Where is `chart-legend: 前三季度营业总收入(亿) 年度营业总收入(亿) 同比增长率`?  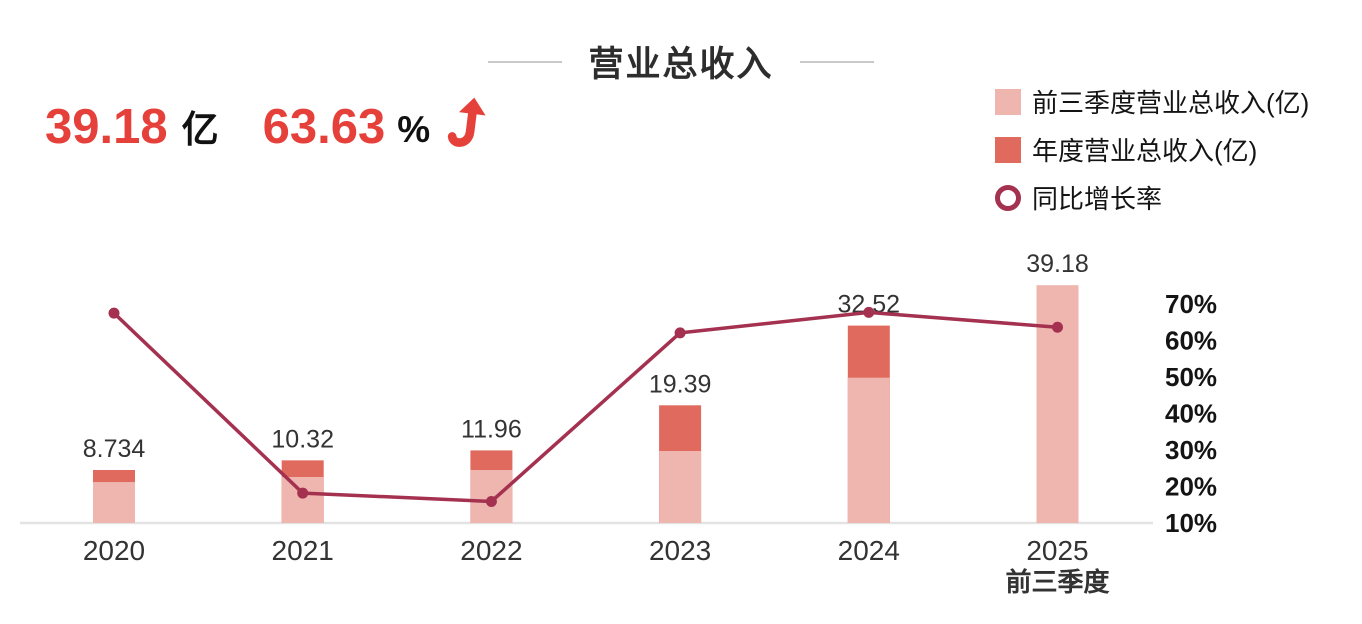 chart-legend: 前三季度营业总收入(亿) 年度营业总收入(亿) 同比增长率 is located at coordinates (1152, 160).